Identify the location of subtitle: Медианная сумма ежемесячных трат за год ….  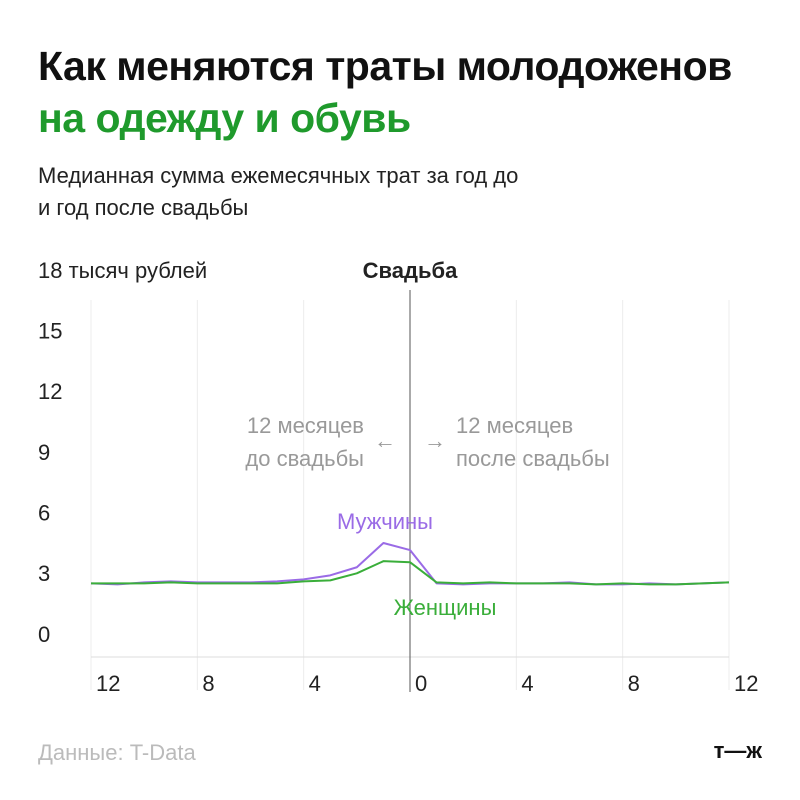
(278, 191).